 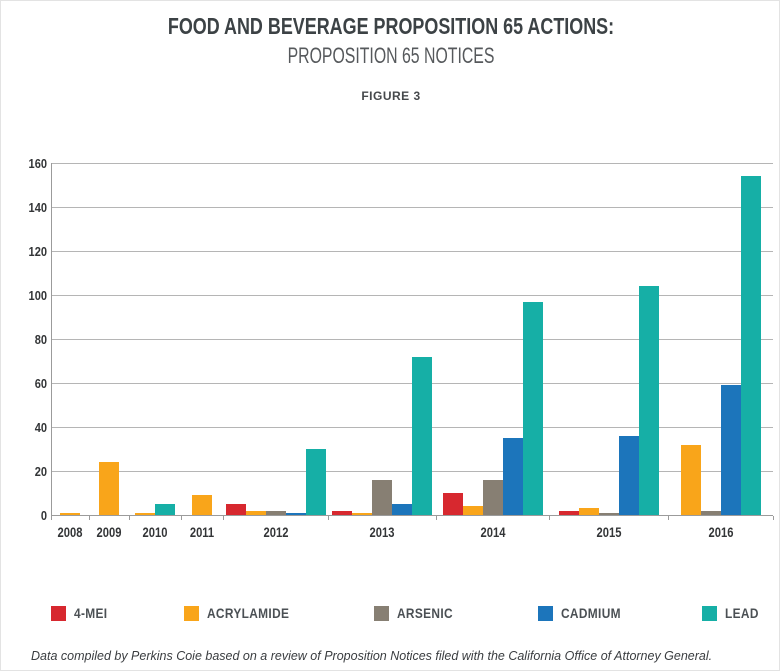 I want to click on bar-2013-cadmium, so click(x=402, y=509).